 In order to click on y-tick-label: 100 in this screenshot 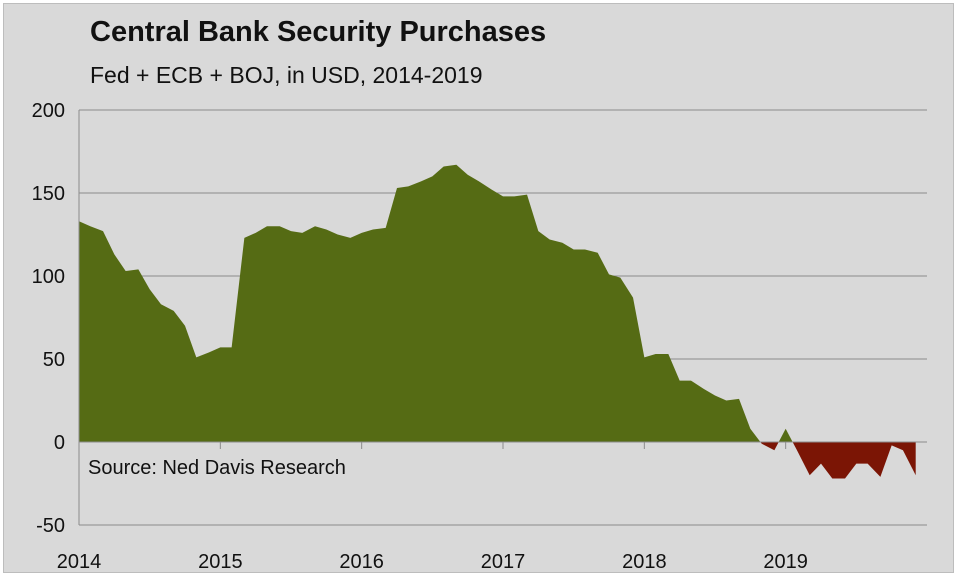, I will do `click(48, 277)`.